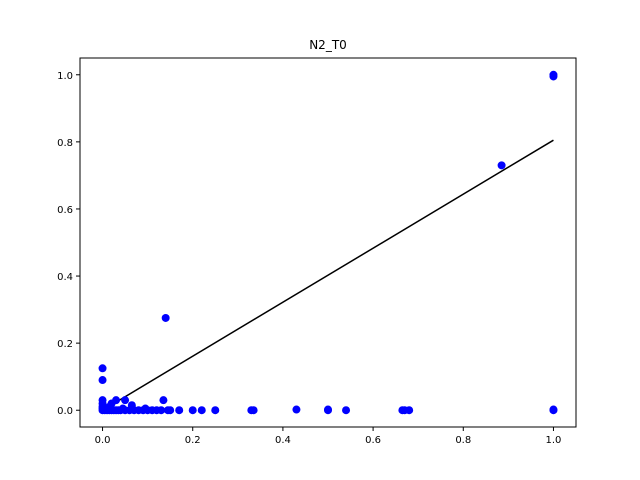 This screenshot has height=480, width=640. Describe the element at coordinates (554, 440) in the screenshot. I see `x-tick-label: 1.0` at that location.